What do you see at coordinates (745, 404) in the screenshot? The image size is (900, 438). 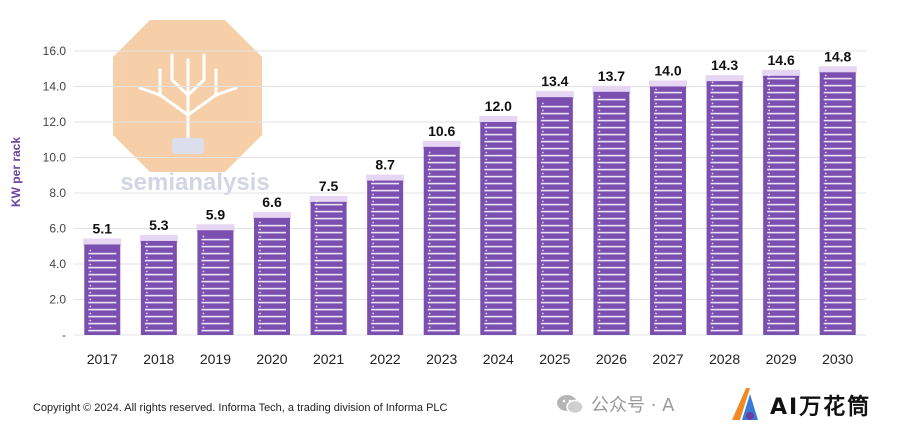 I see `brand-logo-icon` at bounding box center [745, 404].